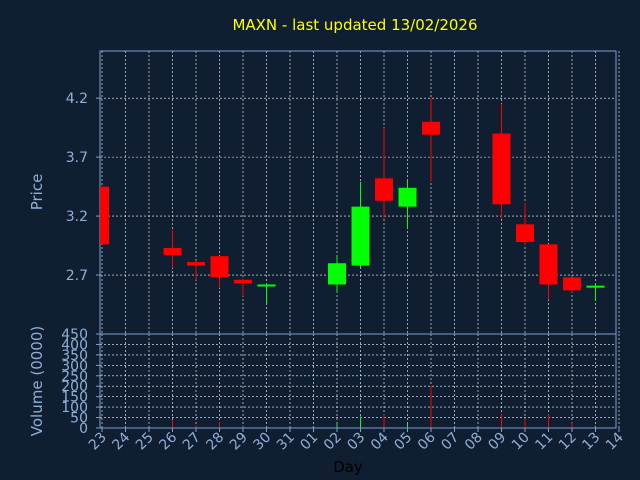  What do you see at coordinates (239, 442) in the screenshot?
I see `x-tick-label: 29` at bounding box center [239, 442].